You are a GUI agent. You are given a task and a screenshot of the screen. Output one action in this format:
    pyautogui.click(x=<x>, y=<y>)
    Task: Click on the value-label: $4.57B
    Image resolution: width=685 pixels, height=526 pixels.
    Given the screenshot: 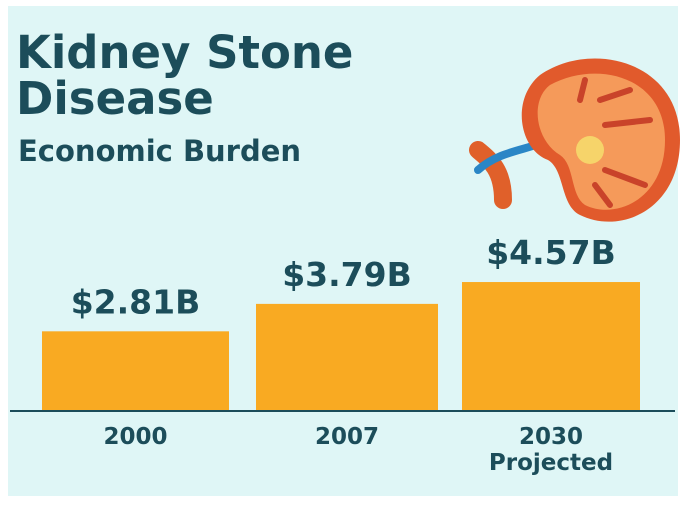 What is the action you would take?
    pyautogui.click(x=551, y=252)
    